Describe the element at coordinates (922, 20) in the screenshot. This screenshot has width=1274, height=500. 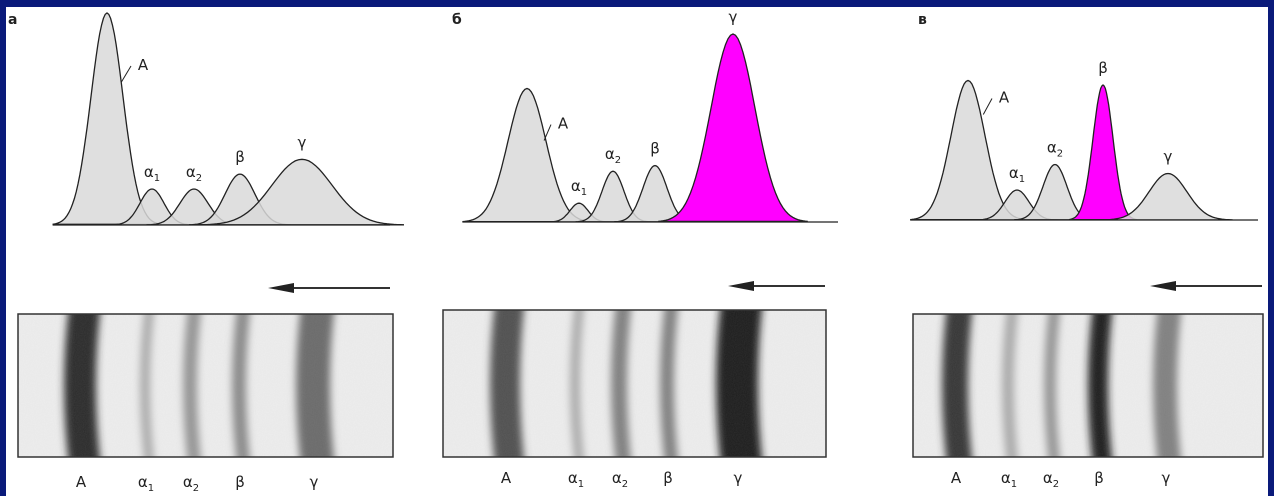
I see `panel-letter: в` at that location.